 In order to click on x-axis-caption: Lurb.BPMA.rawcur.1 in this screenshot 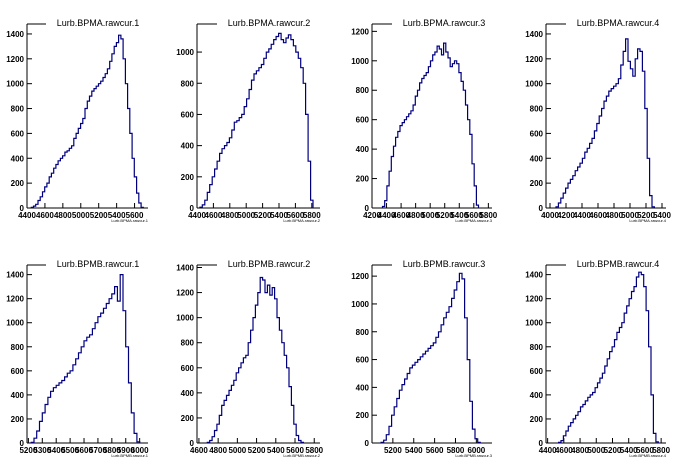, I will do `click(129, 220)`.